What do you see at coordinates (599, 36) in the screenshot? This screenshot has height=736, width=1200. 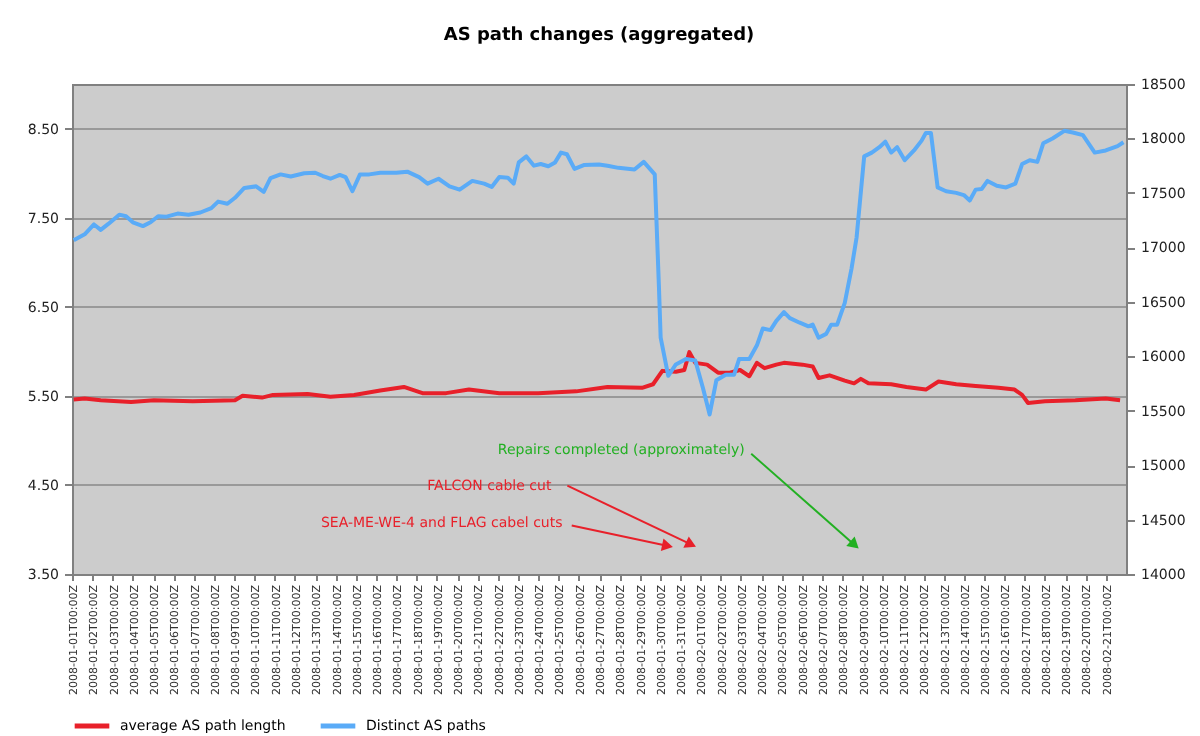 I see `chart-title: AS path changes (aggregated)` at bounding box center [599, 36].